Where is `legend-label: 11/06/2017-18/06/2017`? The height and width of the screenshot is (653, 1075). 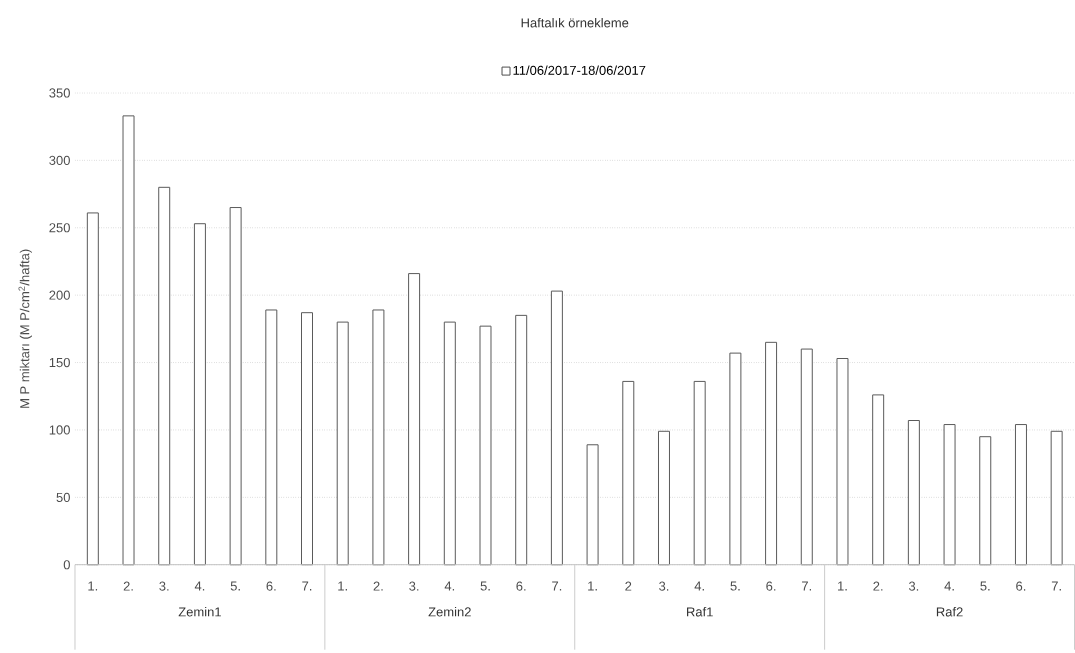 legend-label: 11/06/2017-18/06/2017 is located at coordinates (579, 70).